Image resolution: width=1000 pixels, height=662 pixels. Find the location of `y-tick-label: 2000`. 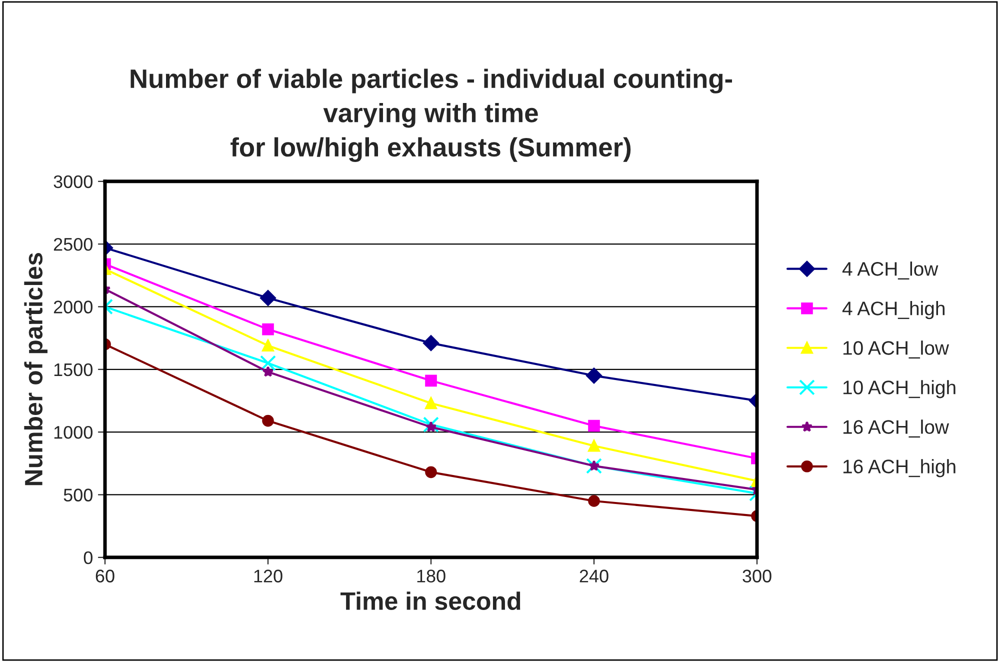

y-tick-label: 2000 is located at coordinates (73, 307).